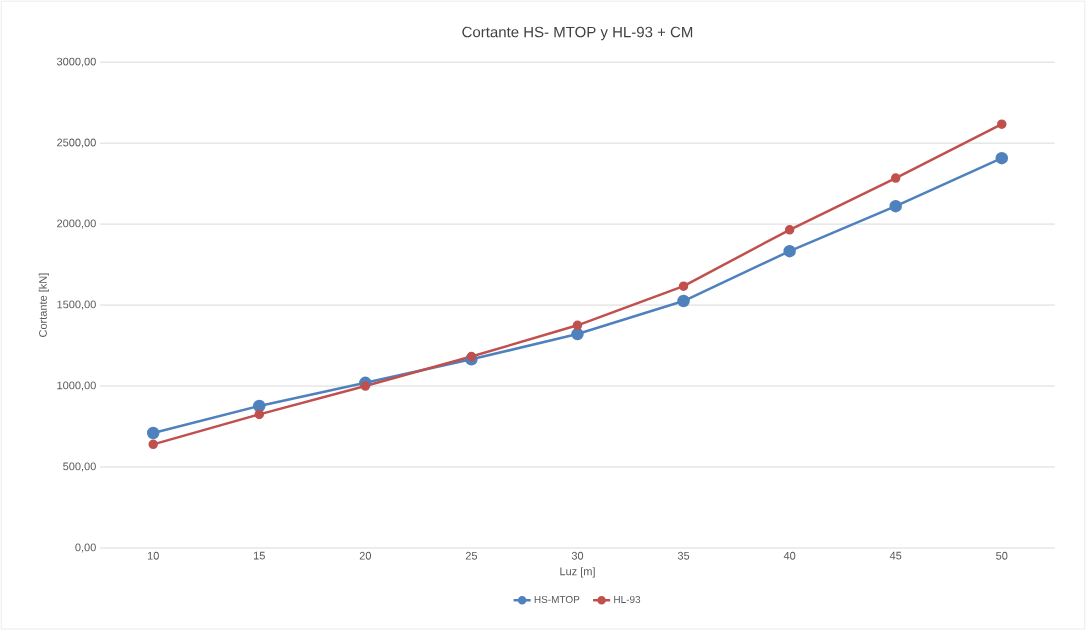 This screenshot has height=630, width=1086. Describe the element at coordinates (789, 555) in the screenshot. I see `x-tick-label: 40` at that location.